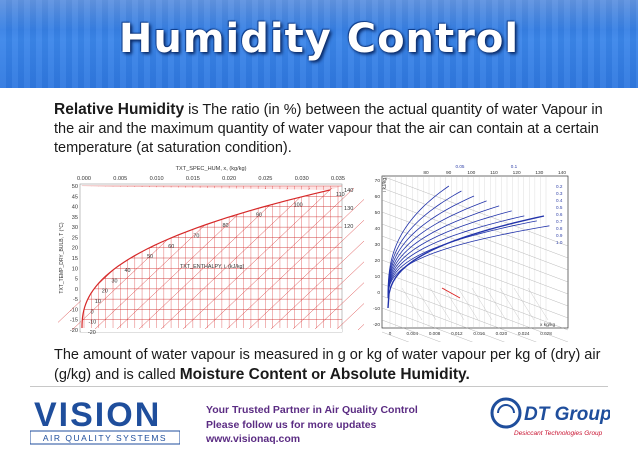 The image size is (638, 451). Describe the element at coordinates (302, 179) in the screenshot. I see `x-tick-label: 0.030` at that location.